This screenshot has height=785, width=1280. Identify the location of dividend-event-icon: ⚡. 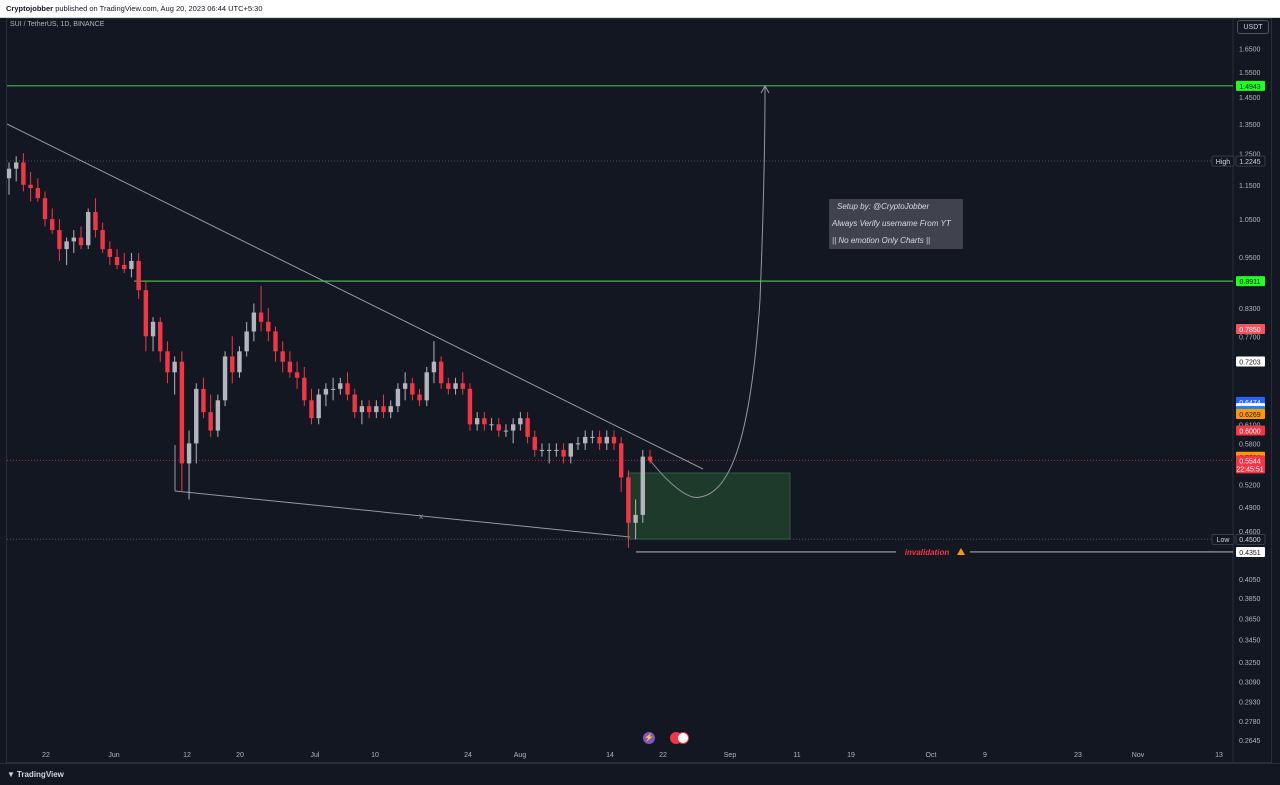
(649, 738).